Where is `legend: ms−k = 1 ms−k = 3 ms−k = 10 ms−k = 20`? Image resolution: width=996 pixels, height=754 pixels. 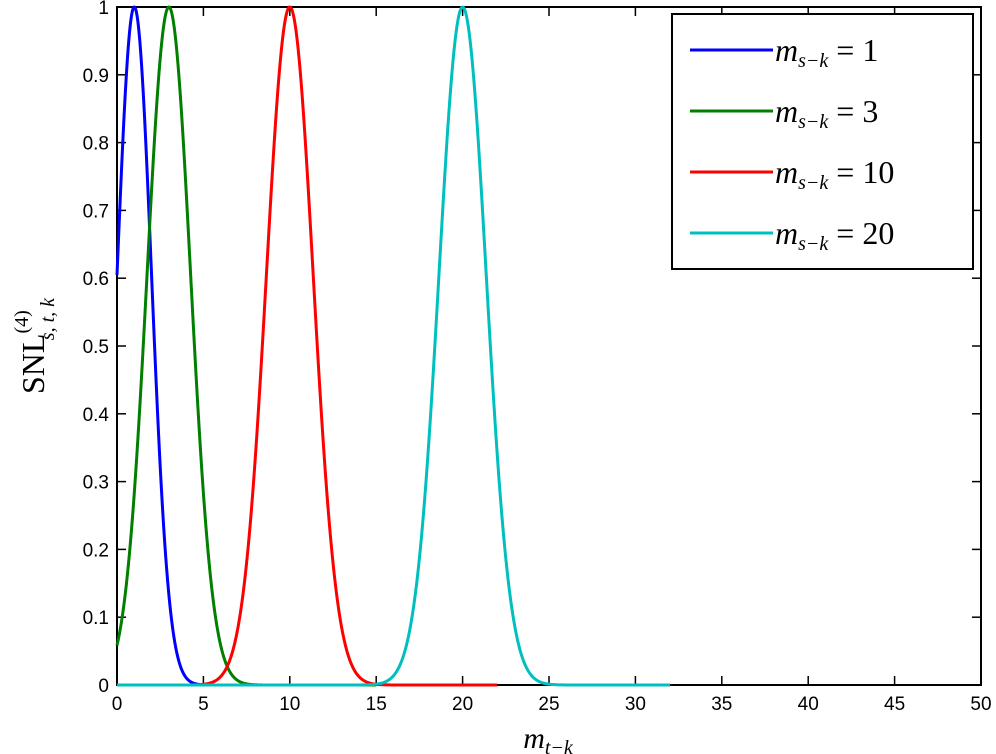
legend: ms−k = 1 ms−k = 3 ms−k = 10 ms−k = 20 is located at coordinates (822, 141).